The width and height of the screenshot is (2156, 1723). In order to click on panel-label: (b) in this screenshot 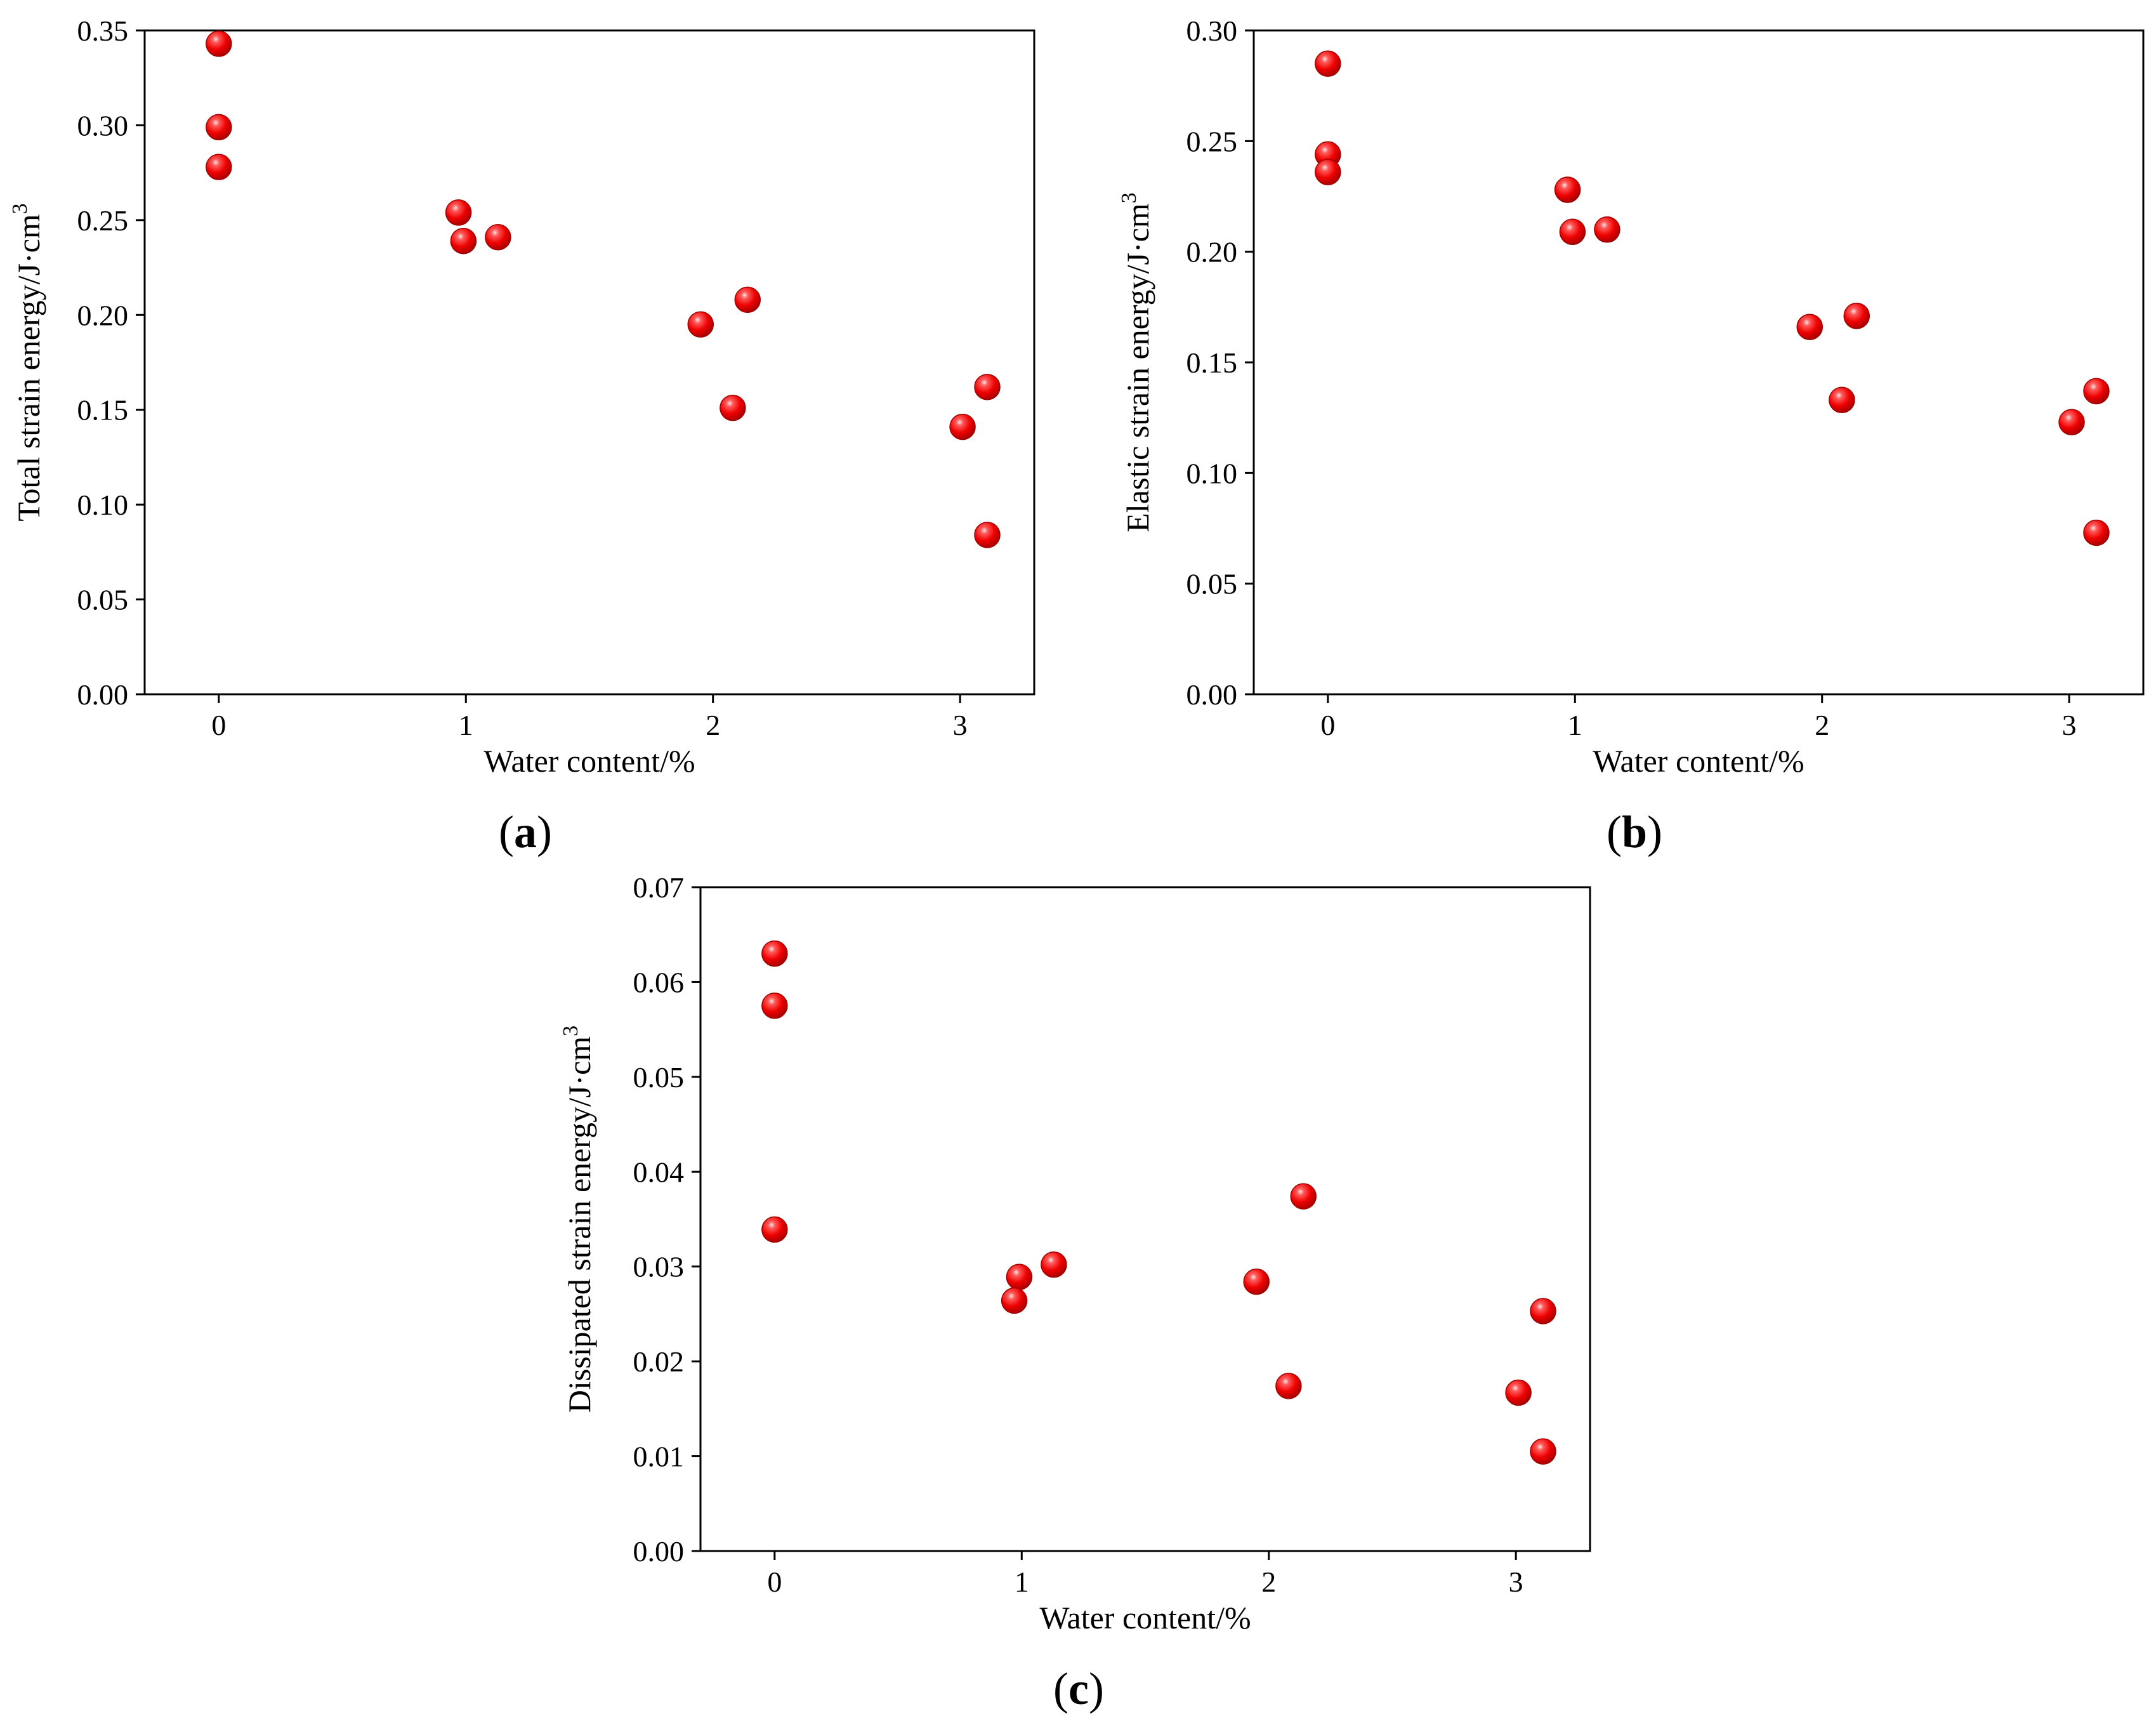, I will do `click(1635, 832)`.